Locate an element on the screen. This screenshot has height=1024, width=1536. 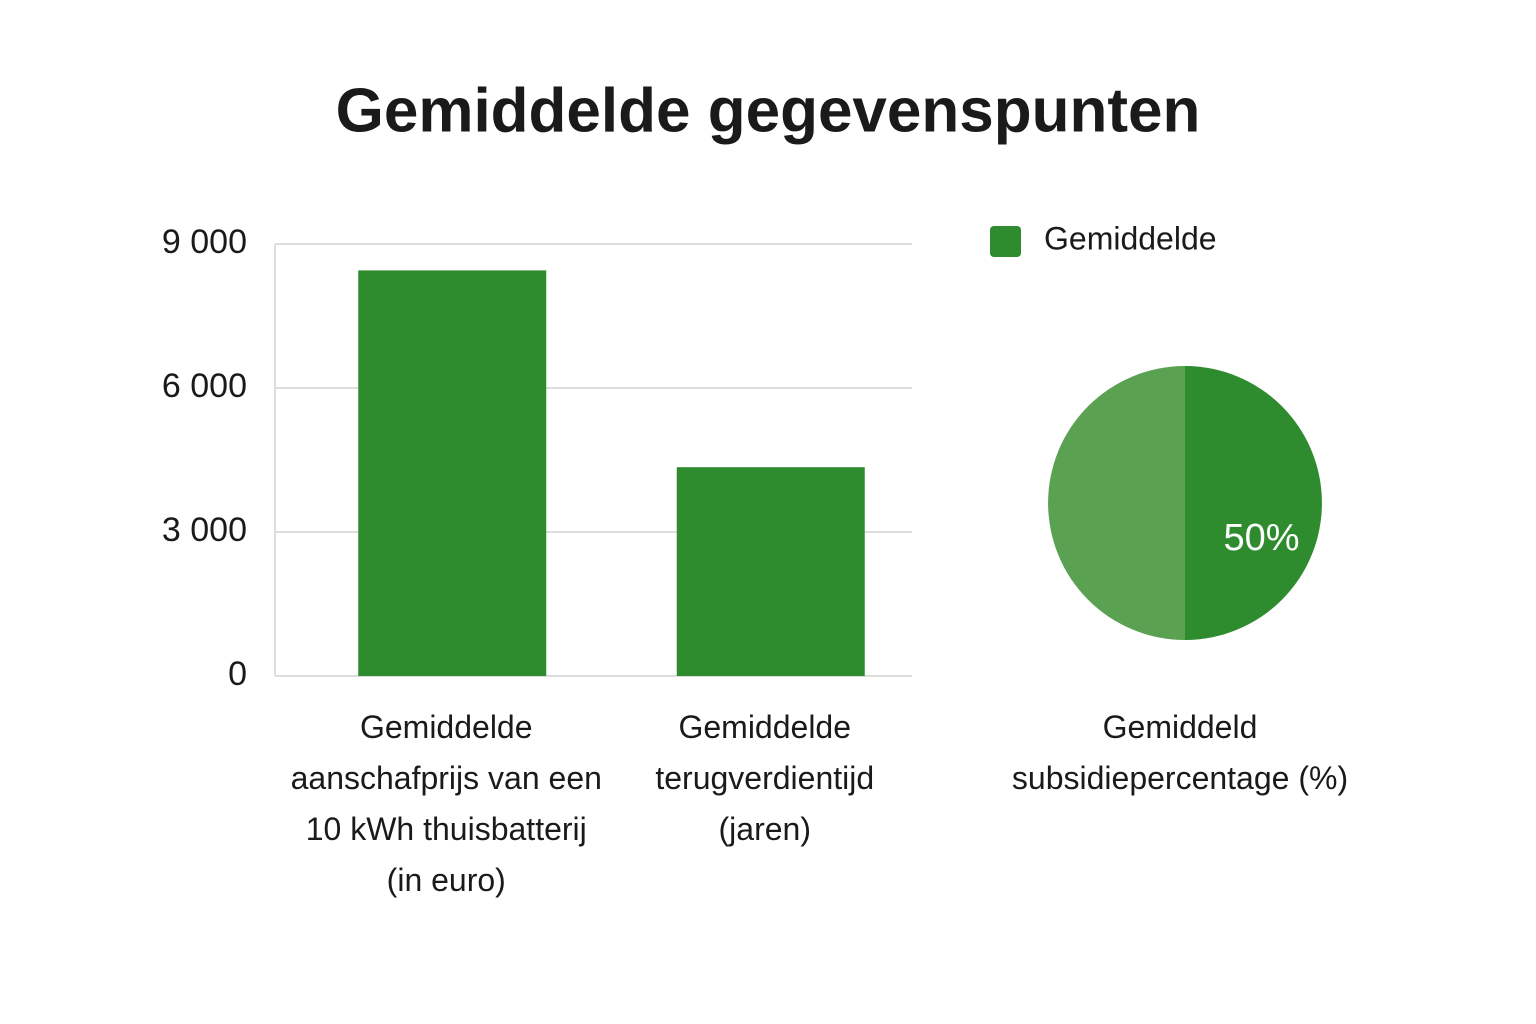
y-tick-label: 9 000 is located at coordinates (204, 242).